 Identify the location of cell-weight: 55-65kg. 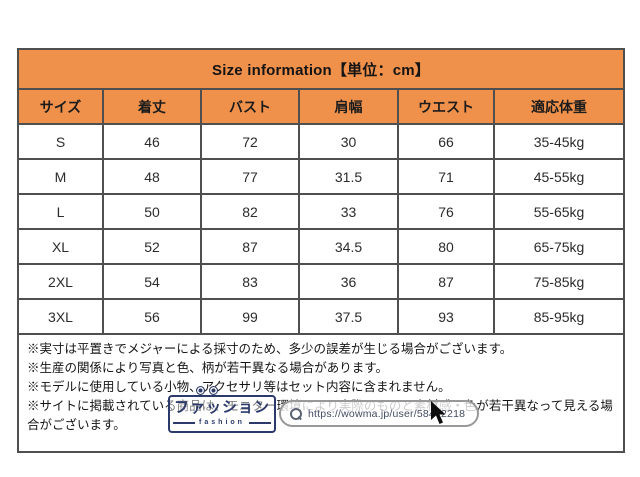
(559, 211).